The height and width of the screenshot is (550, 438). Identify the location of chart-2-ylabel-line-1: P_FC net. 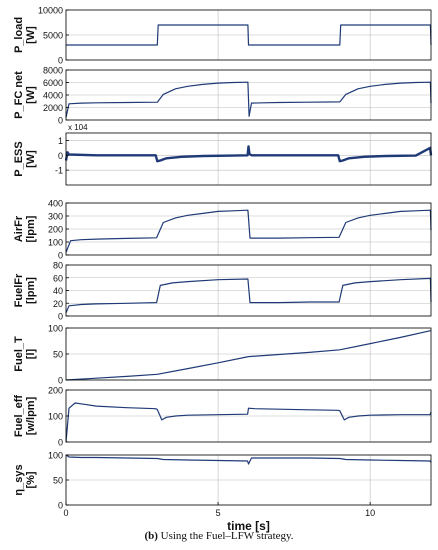
(19, 95).